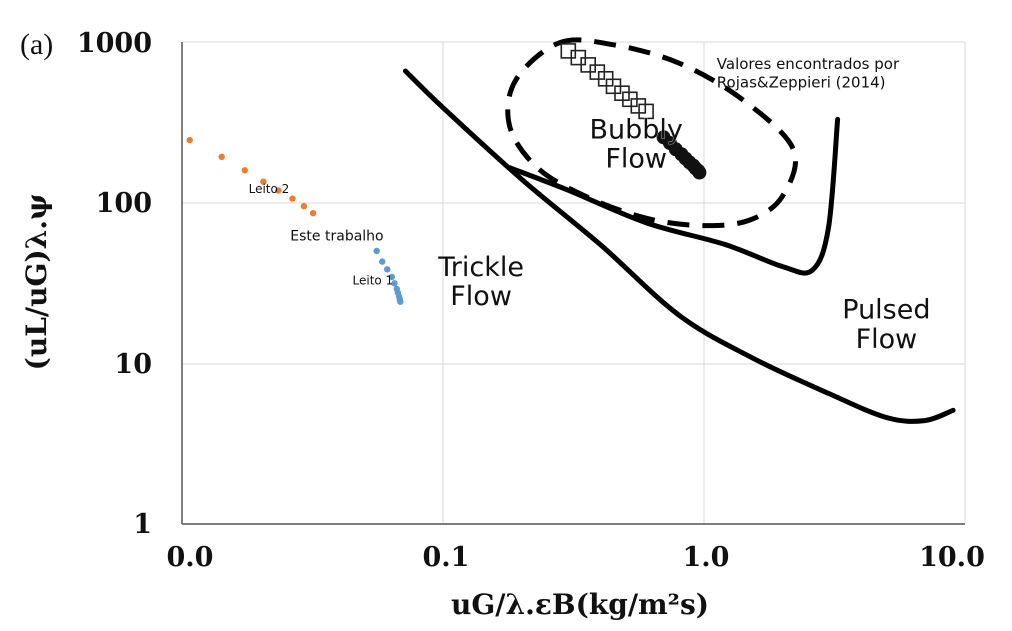  What do you see at coordinates (636, 159) in the screenshot?
I see `regime-label-bubbly-2: Flow` at bounding box center [636, 159].